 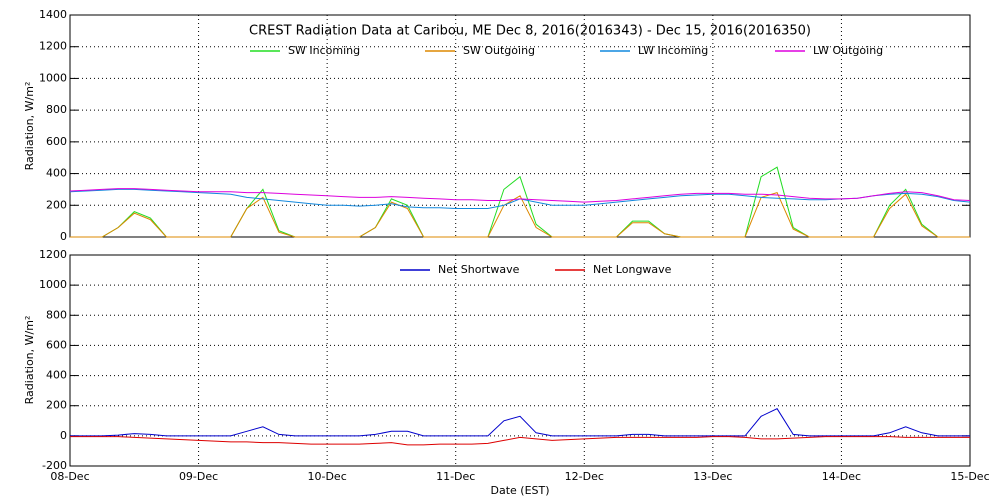 I want to click on x-tick-label: 13-Dec, so click(x=712, y=476).